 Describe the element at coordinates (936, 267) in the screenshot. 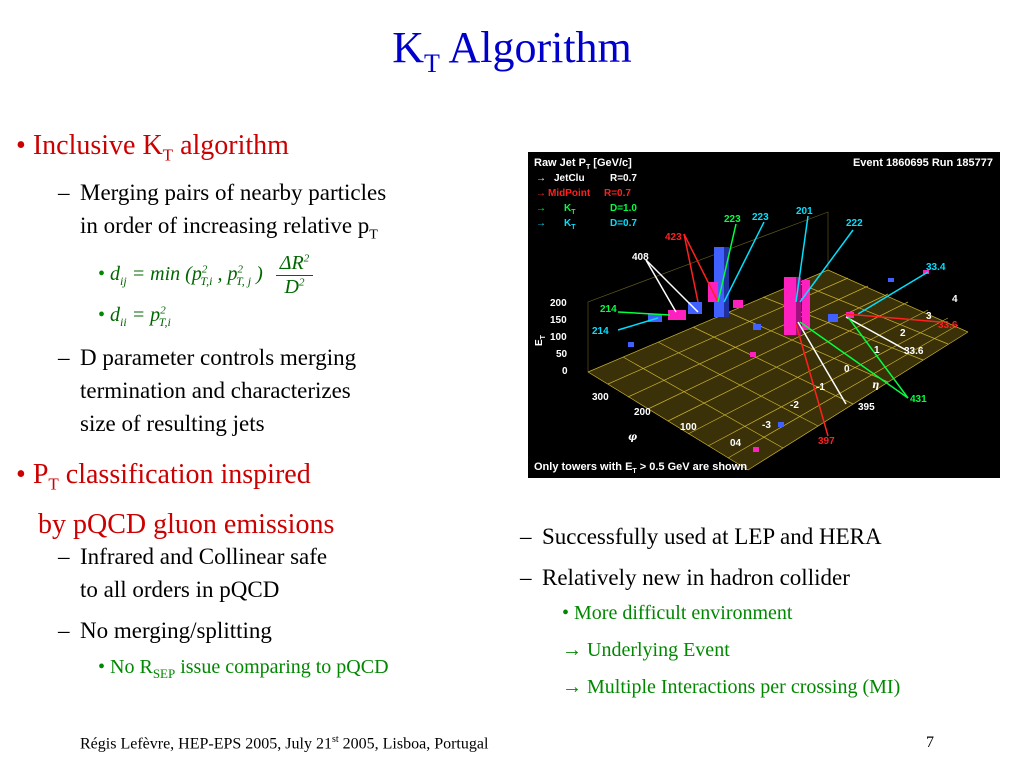

I see `label-33-4: 33.4` at that location.